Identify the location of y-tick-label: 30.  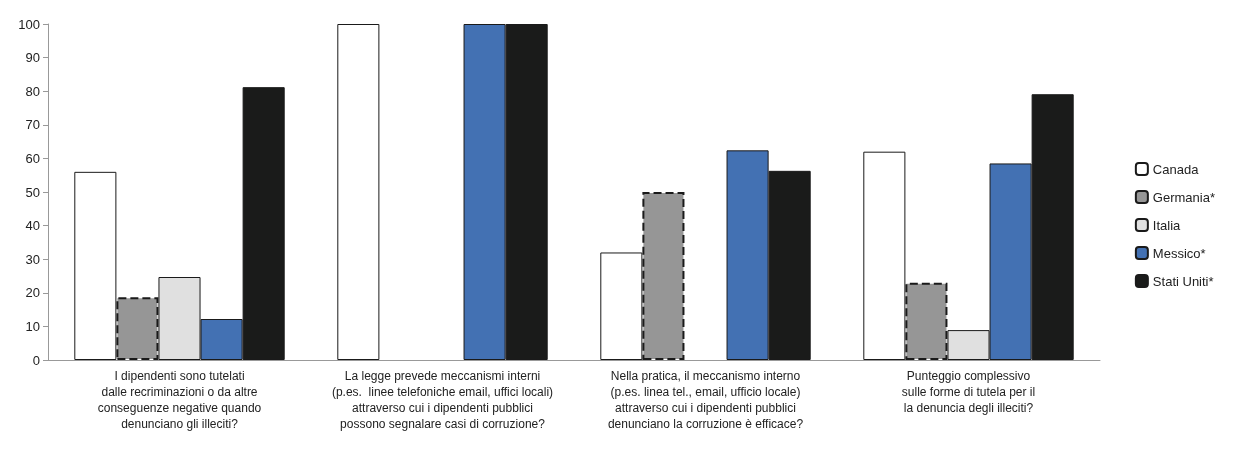
(32, 259).